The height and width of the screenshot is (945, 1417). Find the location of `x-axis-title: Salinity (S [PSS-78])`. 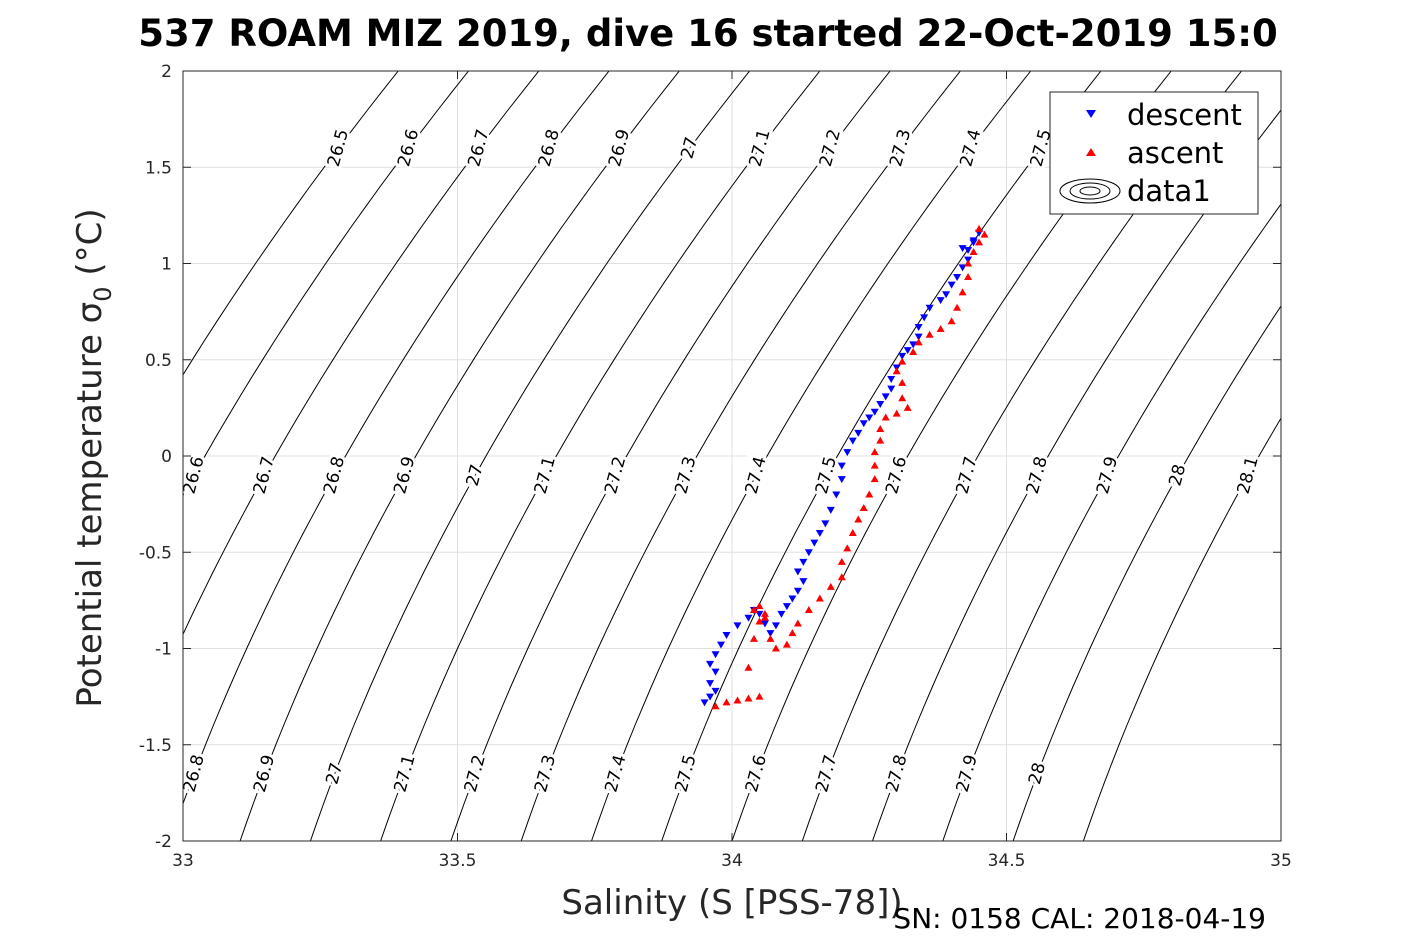

x-axis-title: Salinity (S [PSS-78]) is located at coordinates (731, 903).